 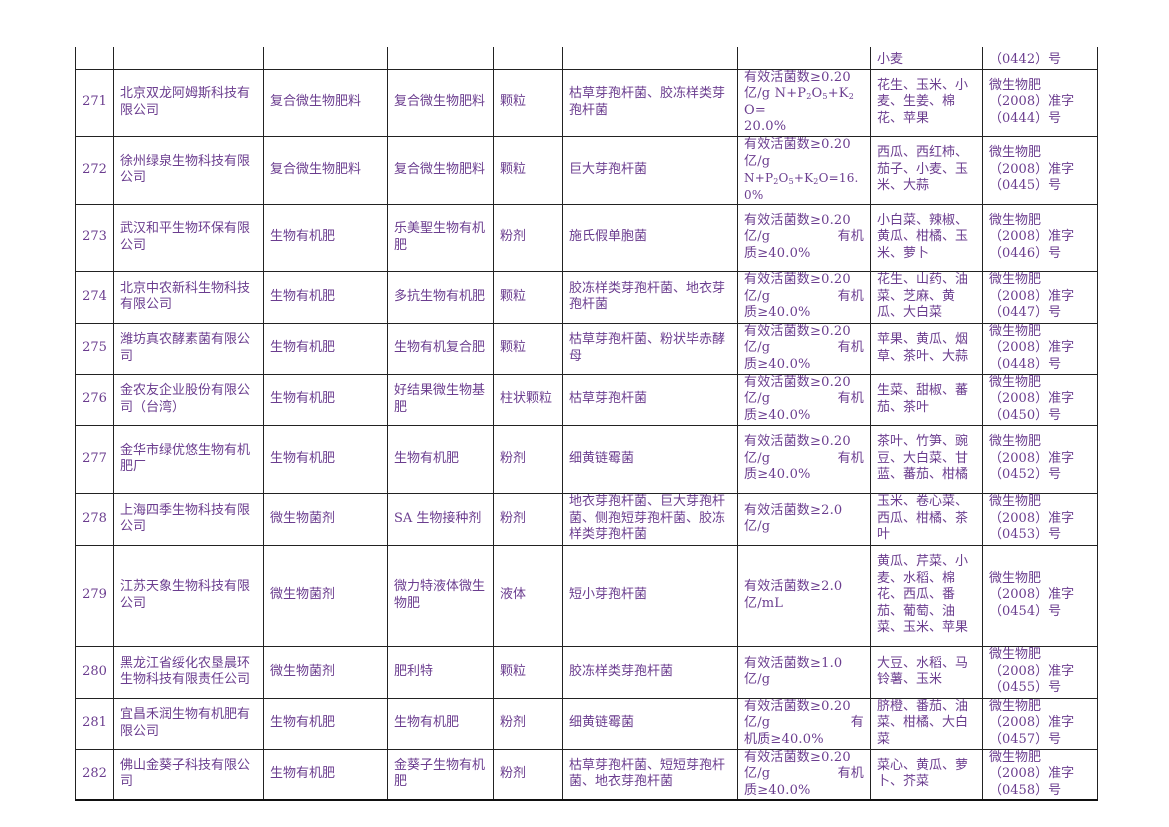 What do you see at coordinates (1040, 723) in the screenshot?
I see `cell-cert: 微生物肥 （2008）准字 （0457）号` at bounding box center [1040, 723].